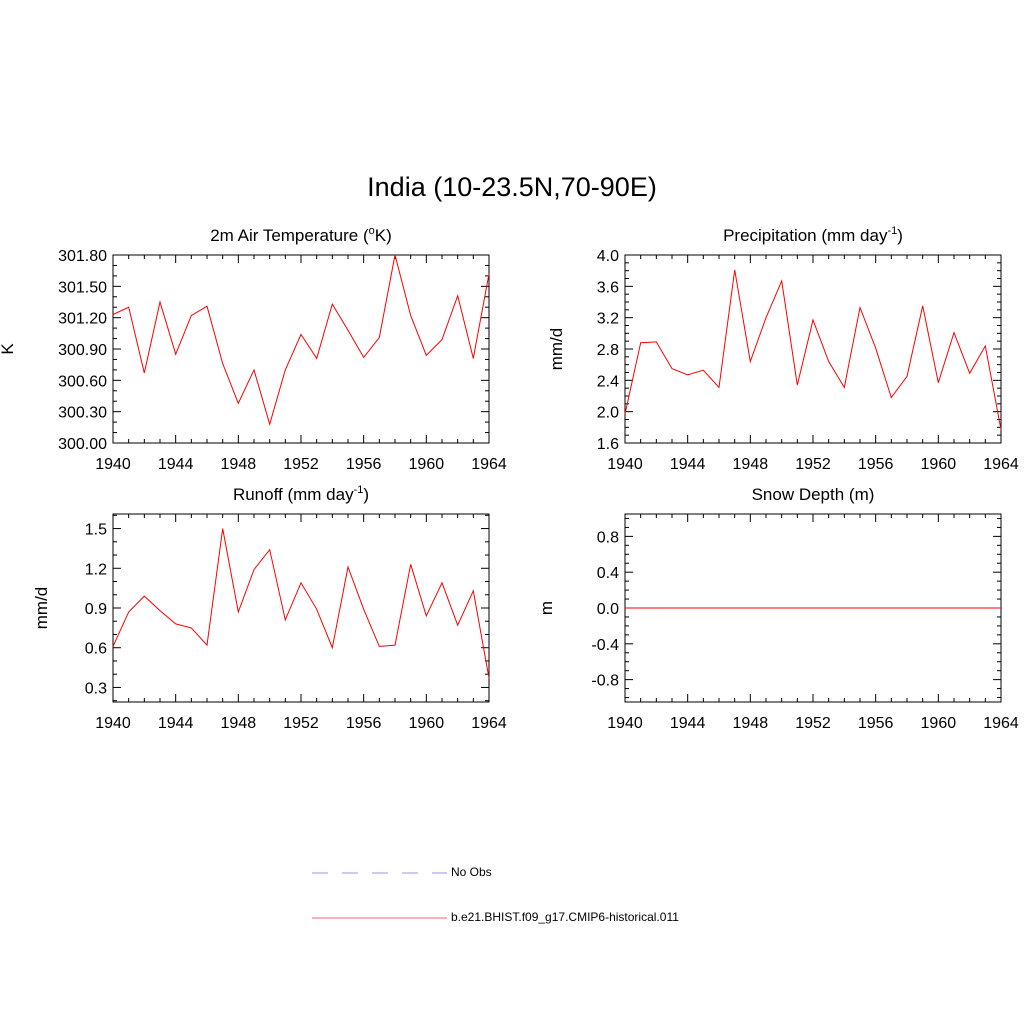  What do you see at coordinates (608, 413) in the screenshot?
I see `y-tick-label: 2.0` at bounding box center [608, 413].